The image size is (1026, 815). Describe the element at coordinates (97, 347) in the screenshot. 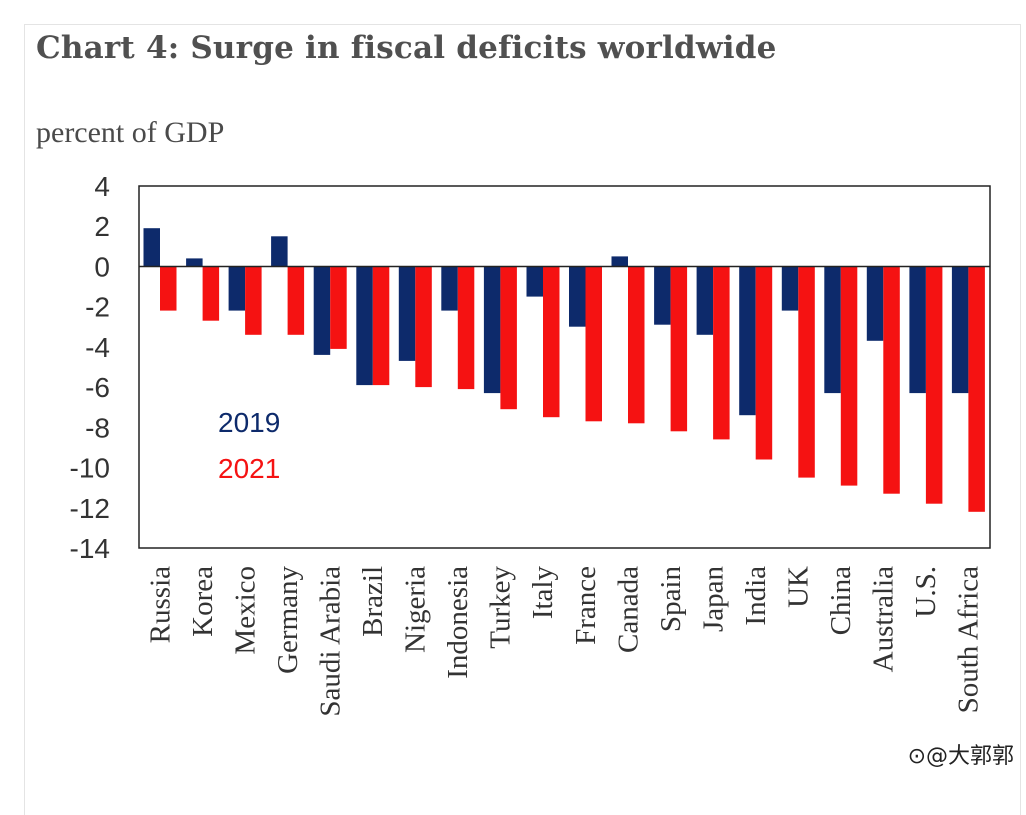

I see `y-tick-label: -4` at that location.